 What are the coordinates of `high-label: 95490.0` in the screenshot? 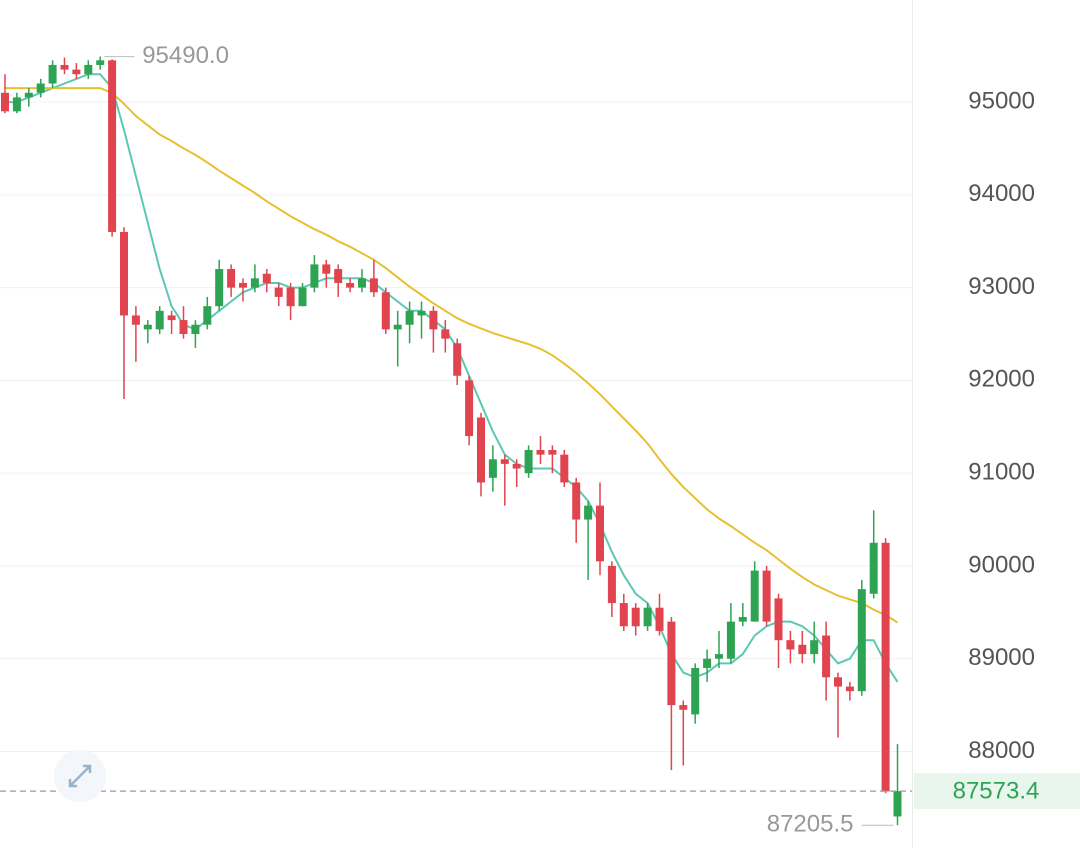 It's located at (185, 55).